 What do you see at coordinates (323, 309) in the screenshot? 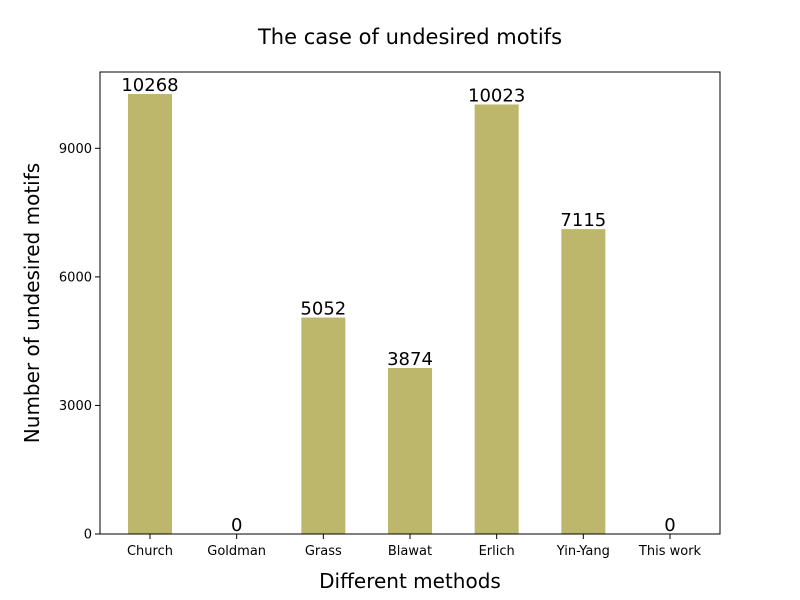
I see `data-label: 5052` at bounding box center [323, 309].